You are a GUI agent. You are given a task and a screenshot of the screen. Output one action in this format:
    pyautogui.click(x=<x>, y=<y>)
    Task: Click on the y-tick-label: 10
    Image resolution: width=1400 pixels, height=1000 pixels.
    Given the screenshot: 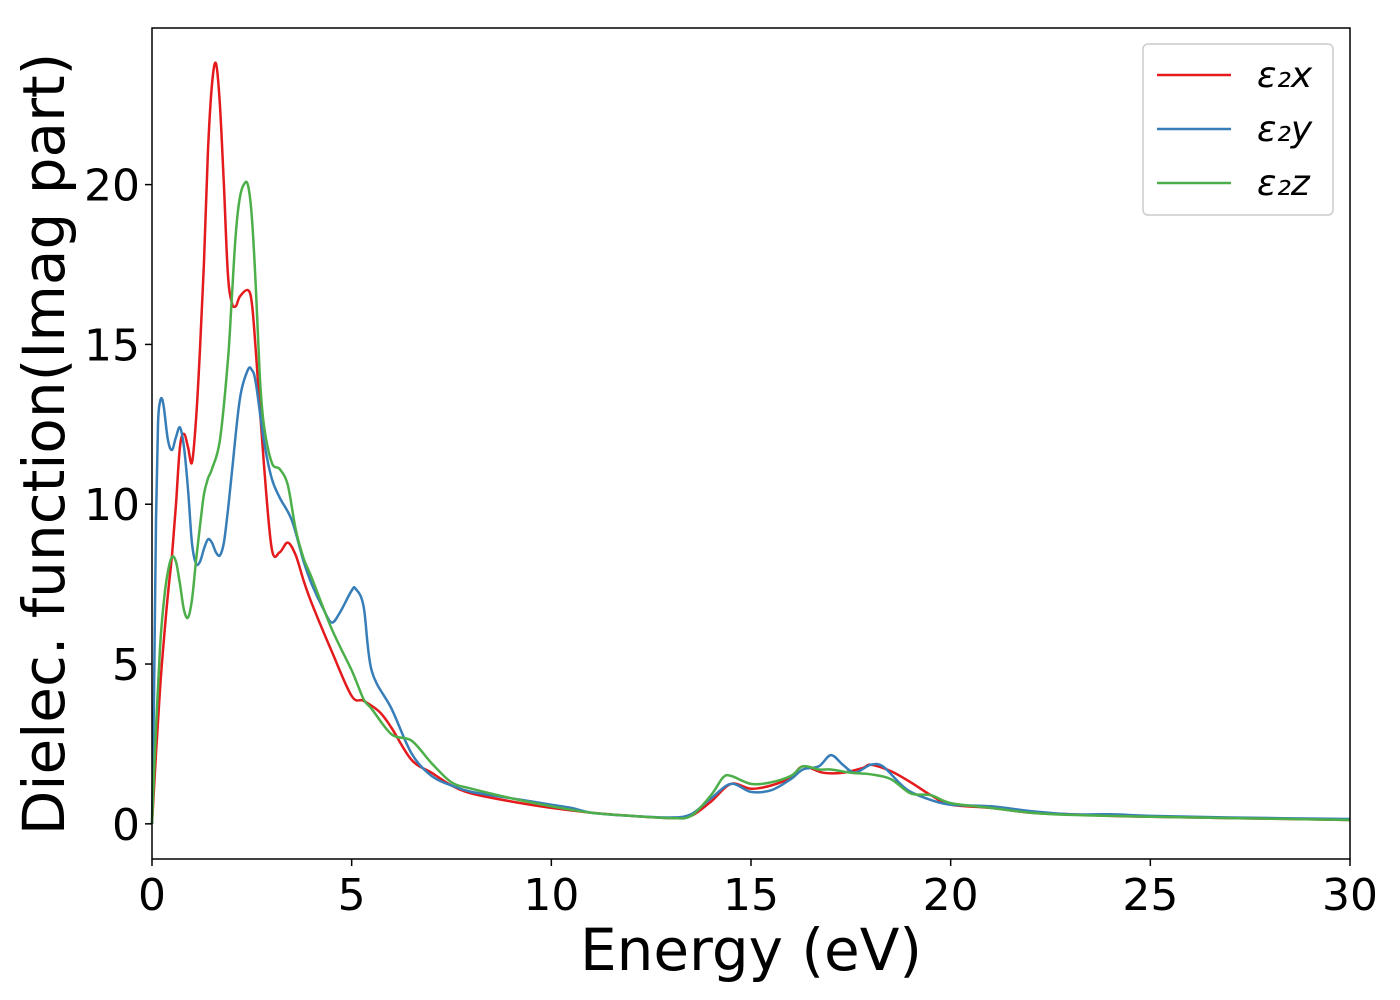 What is the action you would take?
    pyautogui.click(x=112, y=505)
    